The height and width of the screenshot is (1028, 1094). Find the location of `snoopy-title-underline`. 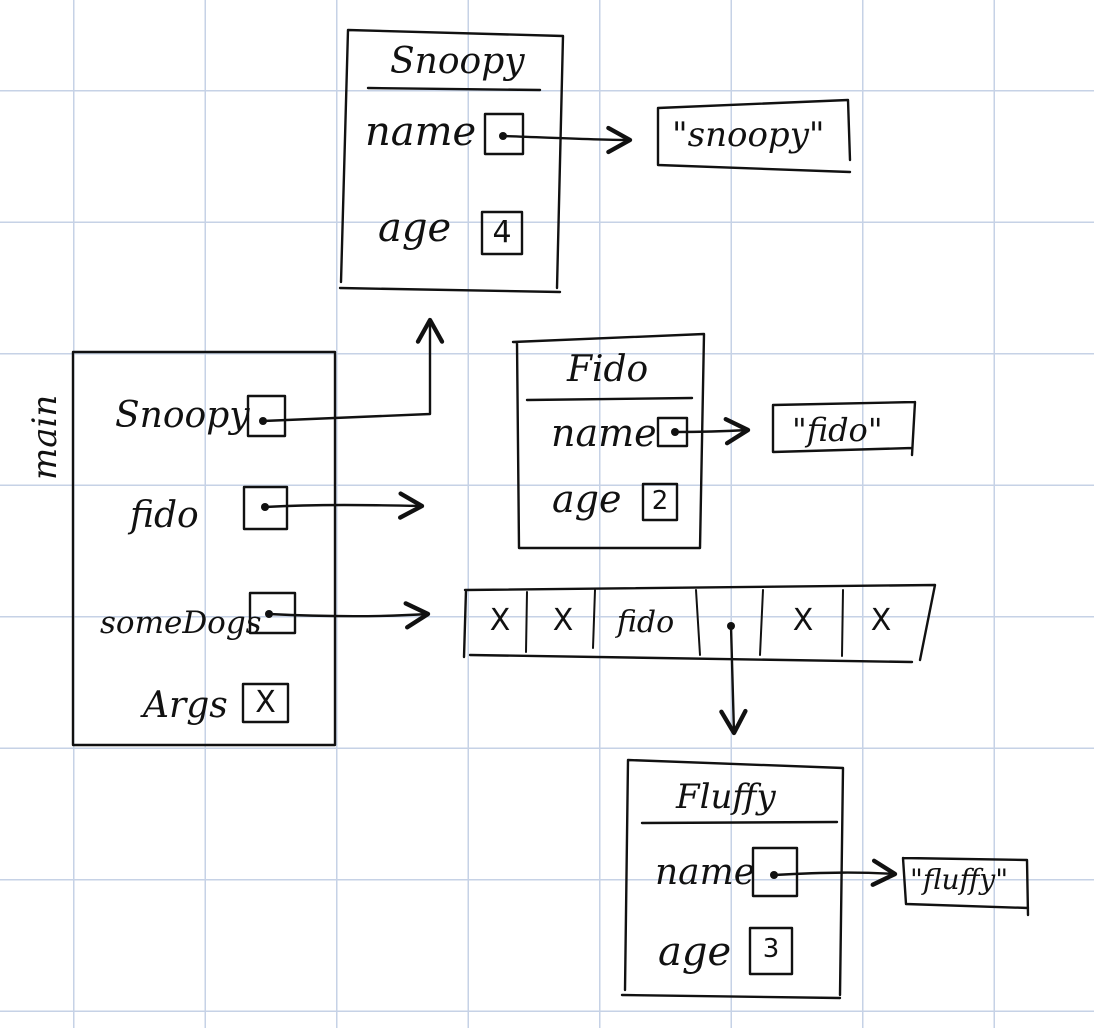

snoopy-title-underline is located at coordinates (454, 89).